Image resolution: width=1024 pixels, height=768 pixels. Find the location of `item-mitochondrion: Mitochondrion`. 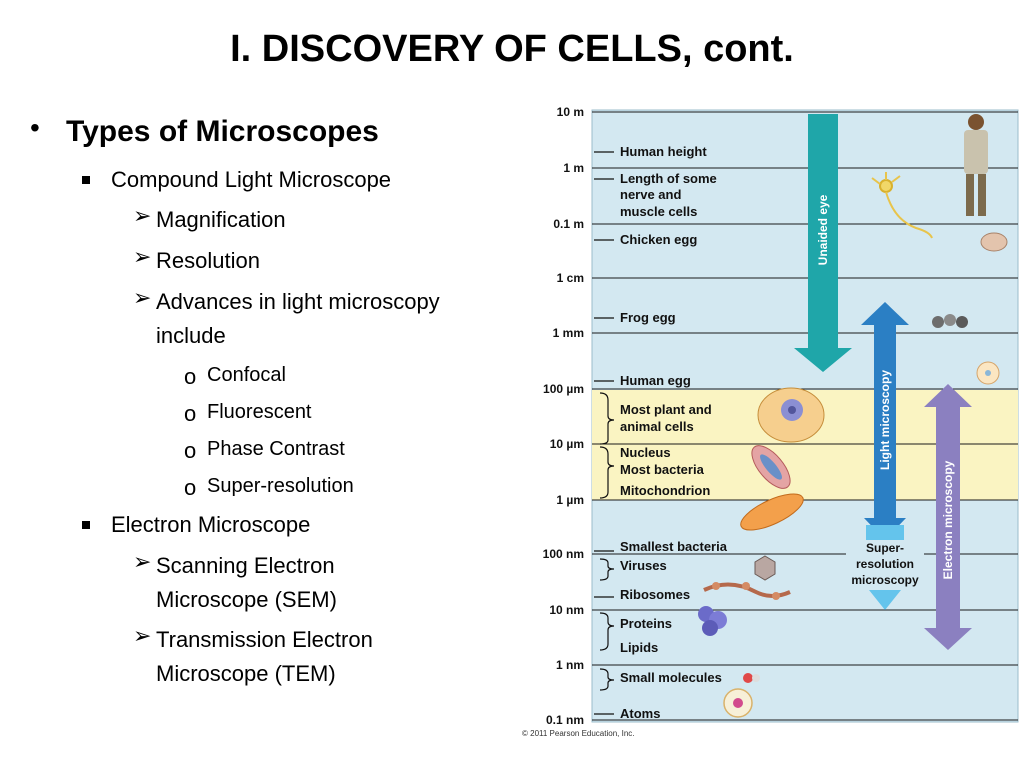

item-mitochondrion: Mitochondrion is located at coordinates (665, 490).